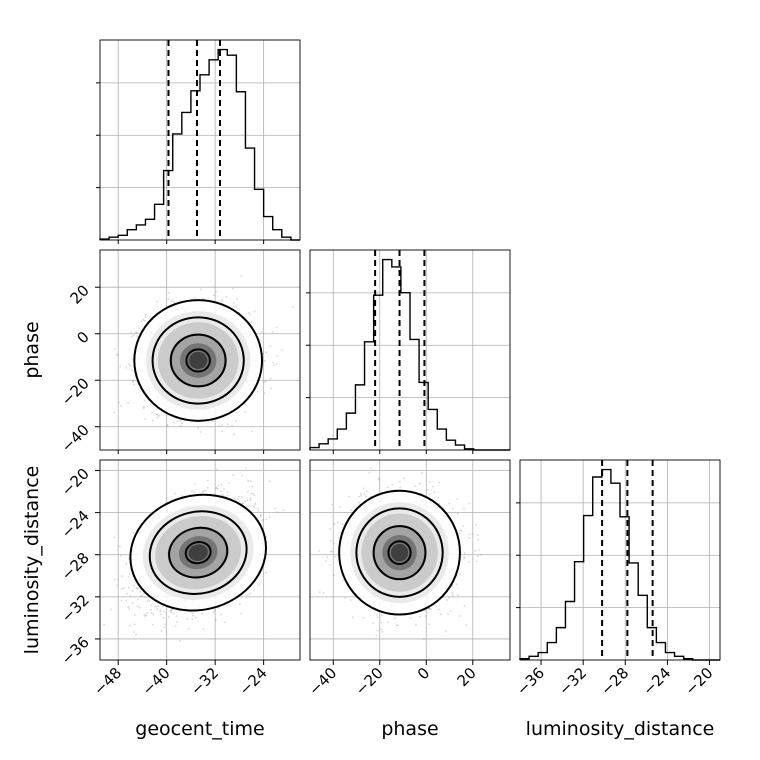  I want to click on 2d-panel-phase-vs-geocent_time, so click(196, 353).